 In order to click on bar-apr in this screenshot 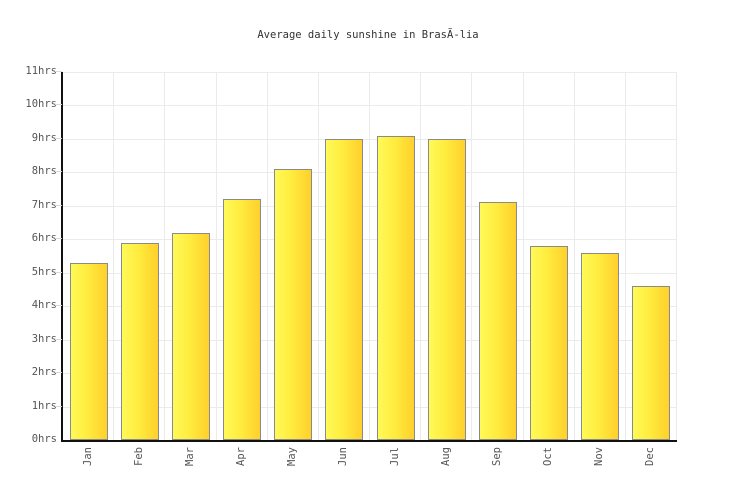, I will do `click(242, 319)`.